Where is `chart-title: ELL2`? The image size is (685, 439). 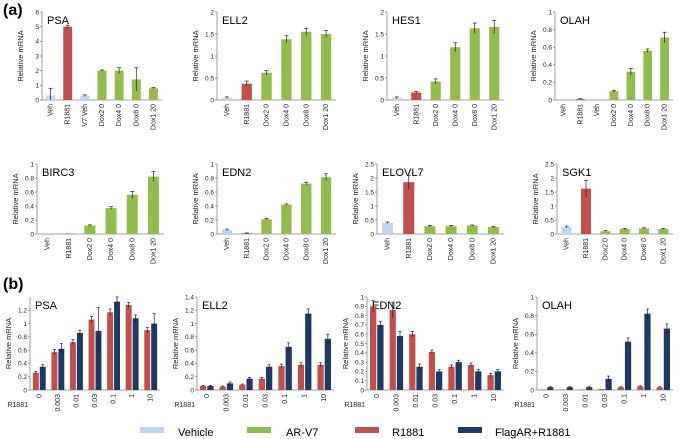
chart-title: ELL2 is located at coordinates (215, 306).